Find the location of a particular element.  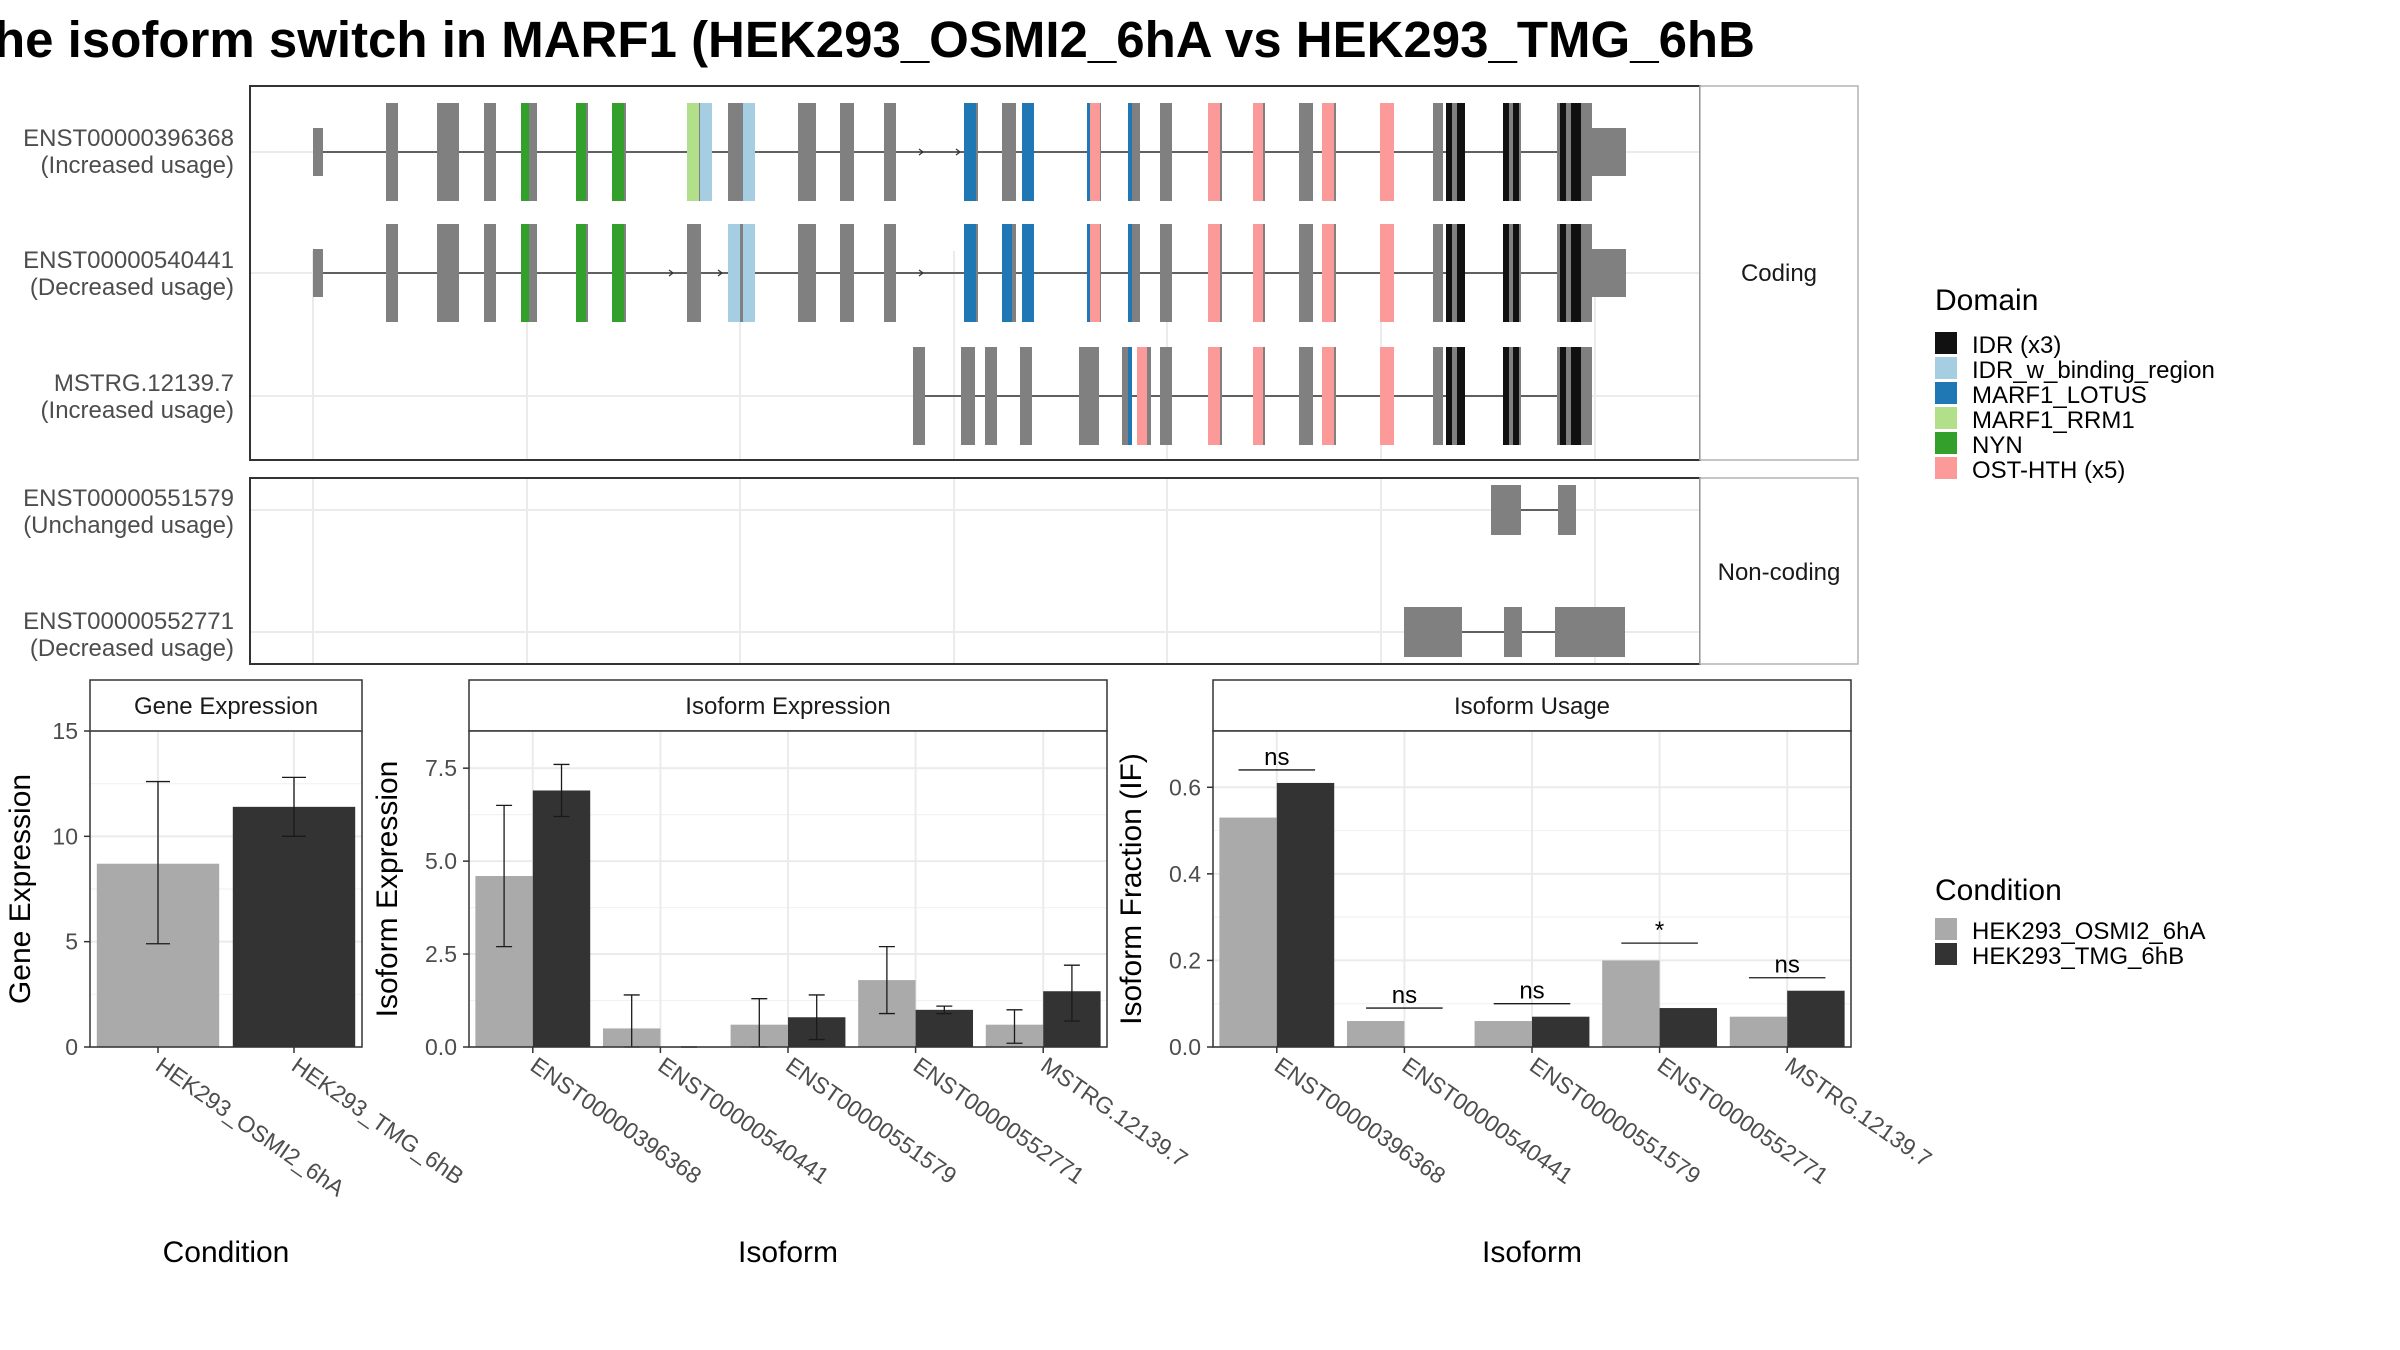

noncoding-strip-label: Non-coding is located at coordinates (1779, 572).